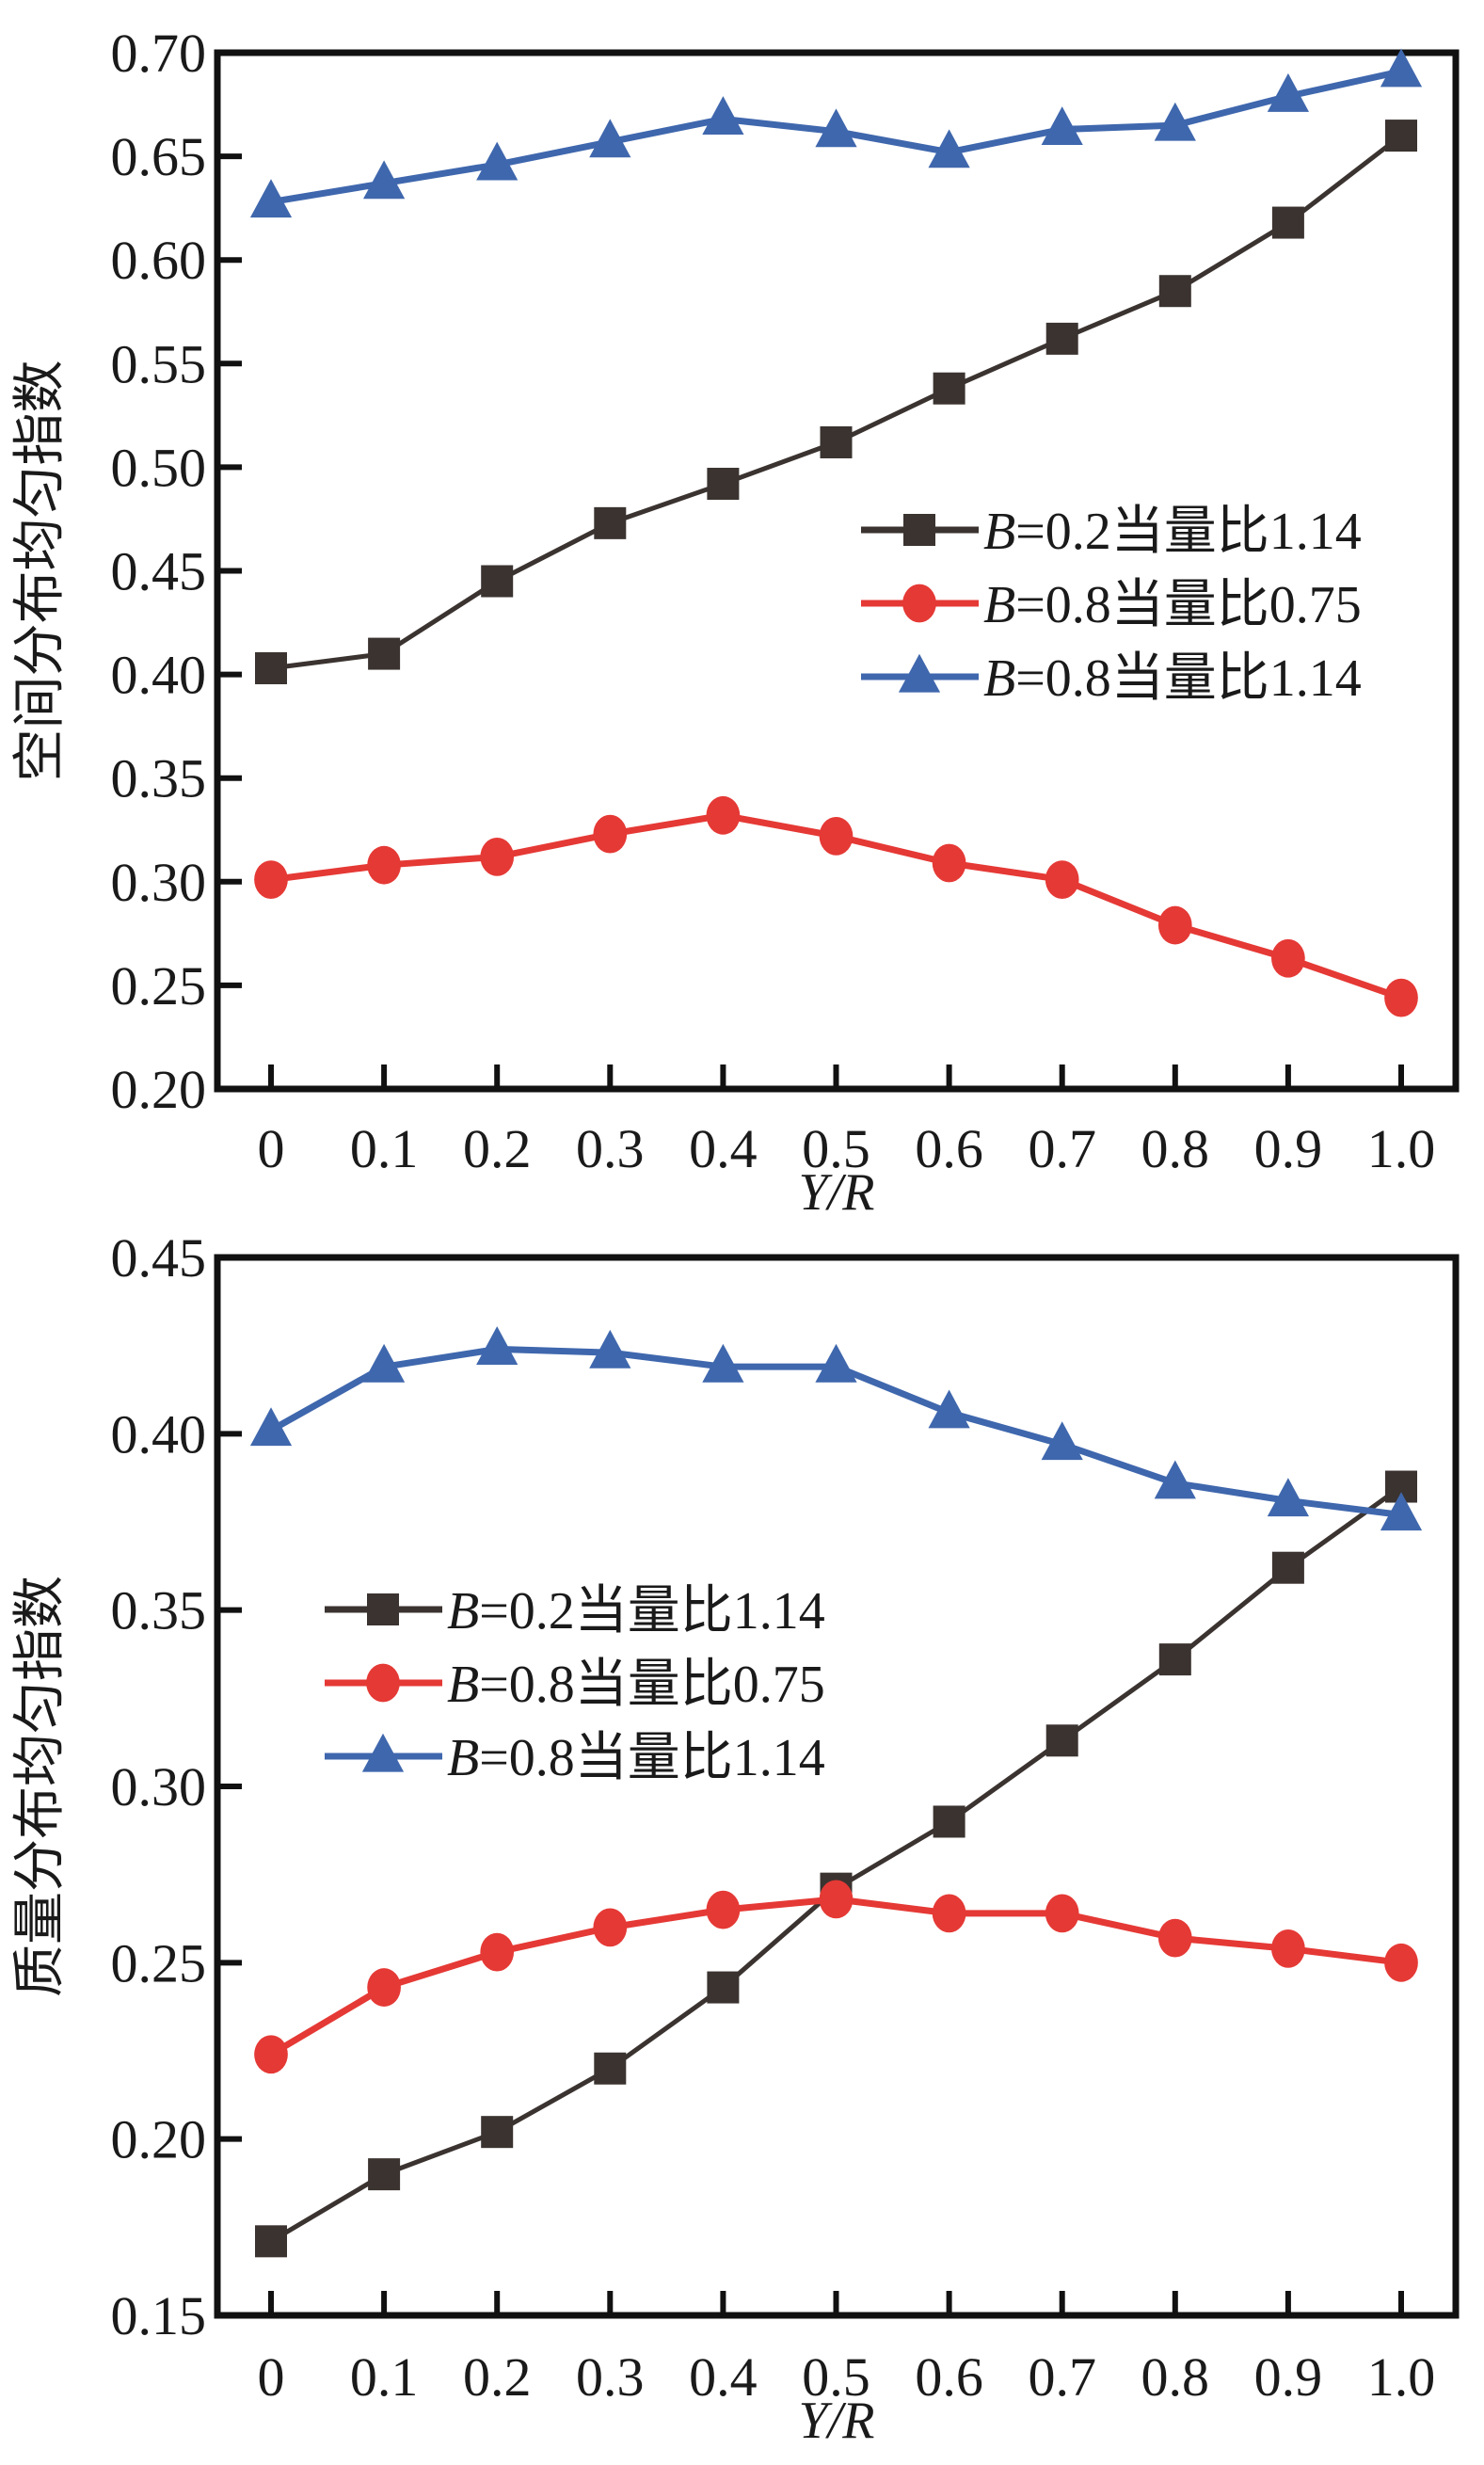 This screenshot has width=1484, height=2465. What do you see at coordinates (1175, 1148) in the screenshot?
I see `x-tick-label: 0.8` at bounding box center [1175, 1148].